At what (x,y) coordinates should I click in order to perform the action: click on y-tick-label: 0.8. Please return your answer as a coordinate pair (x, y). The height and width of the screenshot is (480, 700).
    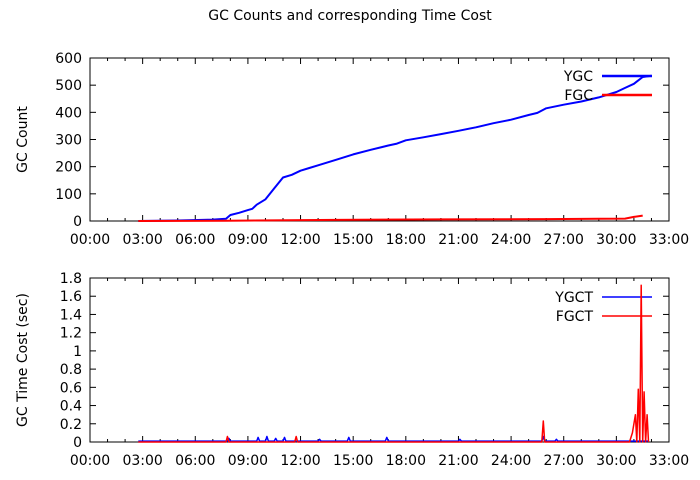
    Looking at the image, I should click on (71, 370).